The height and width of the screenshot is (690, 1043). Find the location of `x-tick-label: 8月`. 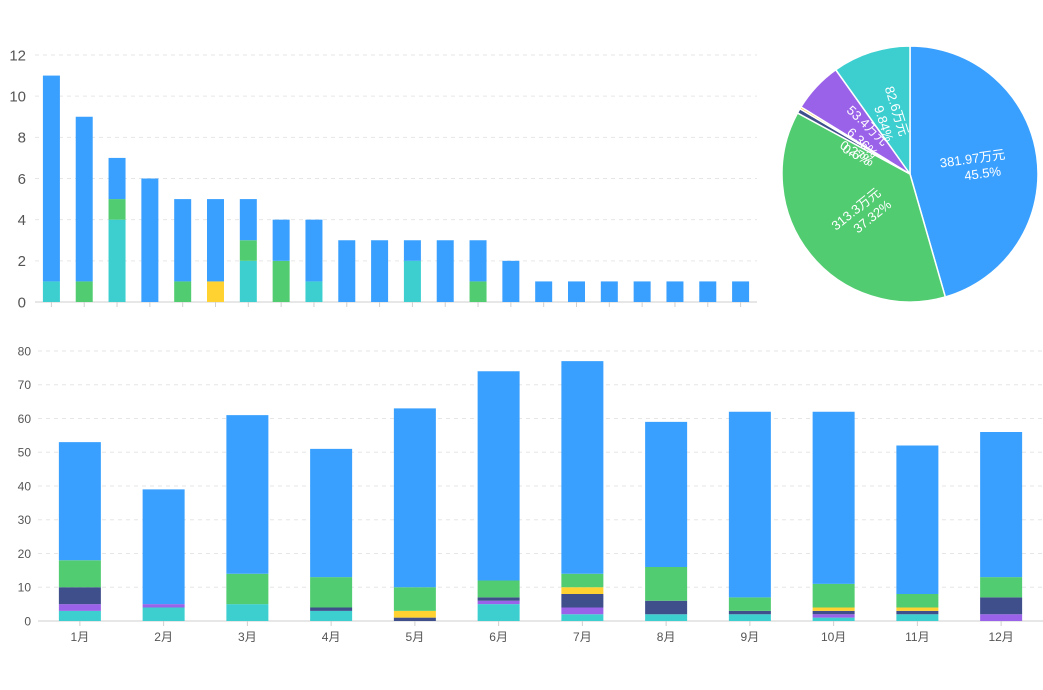

x-tick-label: 8月 is located at coordinates (666, 637).